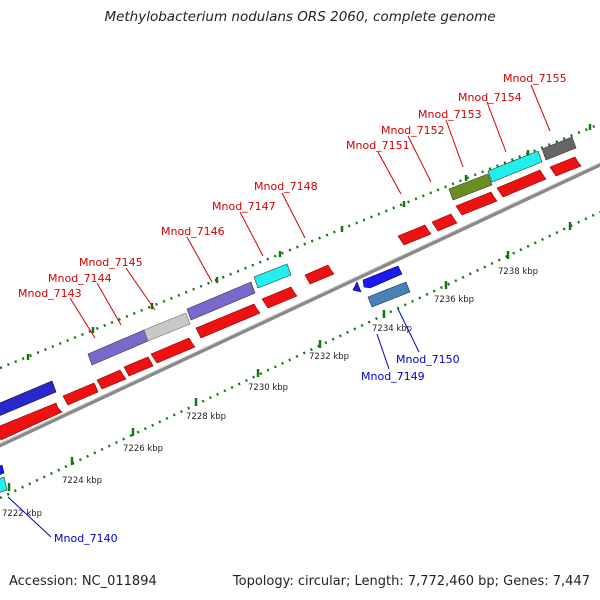  What do you see at coordinates (244, 206) in the screenshot?
I see `gene-label: Mnod_7147` at bounding box center [244, 206].